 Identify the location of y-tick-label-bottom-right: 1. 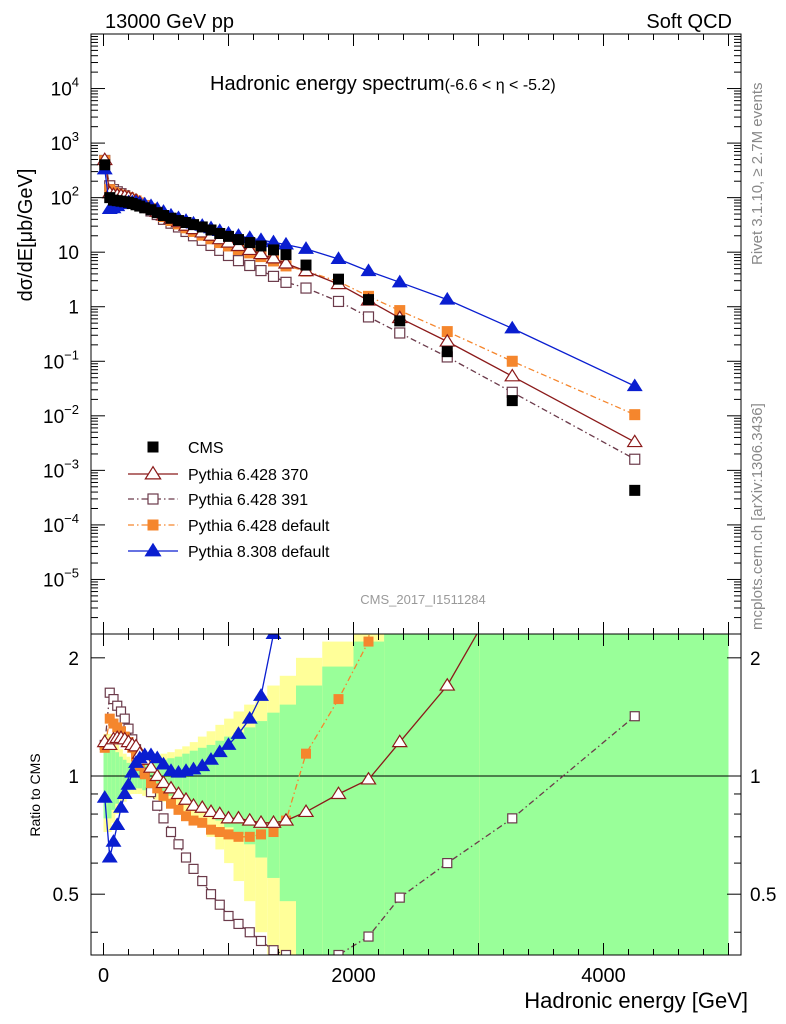
(755, 777).